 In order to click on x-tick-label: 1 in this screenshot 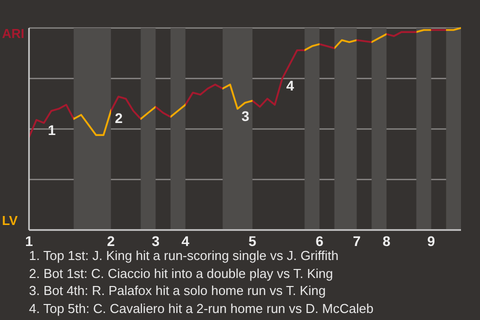, I will do `click(29, 241)`.